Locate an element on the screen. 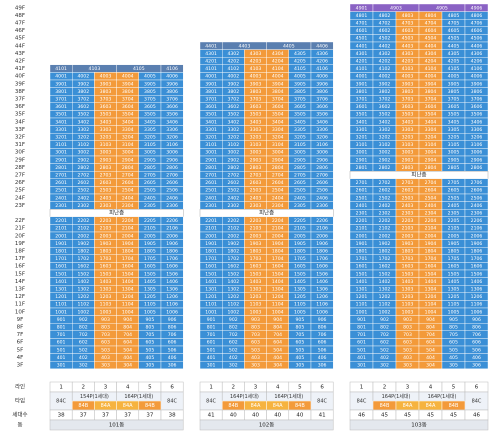 This screenshot has height=438, width=500. unit-number: 306 is located at coordinates (476, 366).